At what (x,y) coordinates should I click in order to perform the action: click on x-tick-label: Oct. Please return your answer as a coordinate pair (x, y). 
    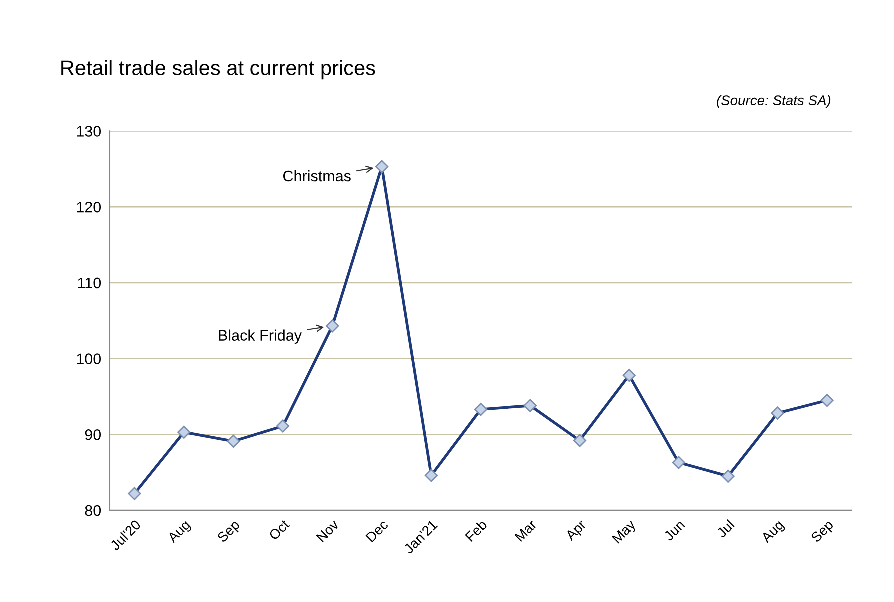
    Looking at the image, I should click on (279, 530).